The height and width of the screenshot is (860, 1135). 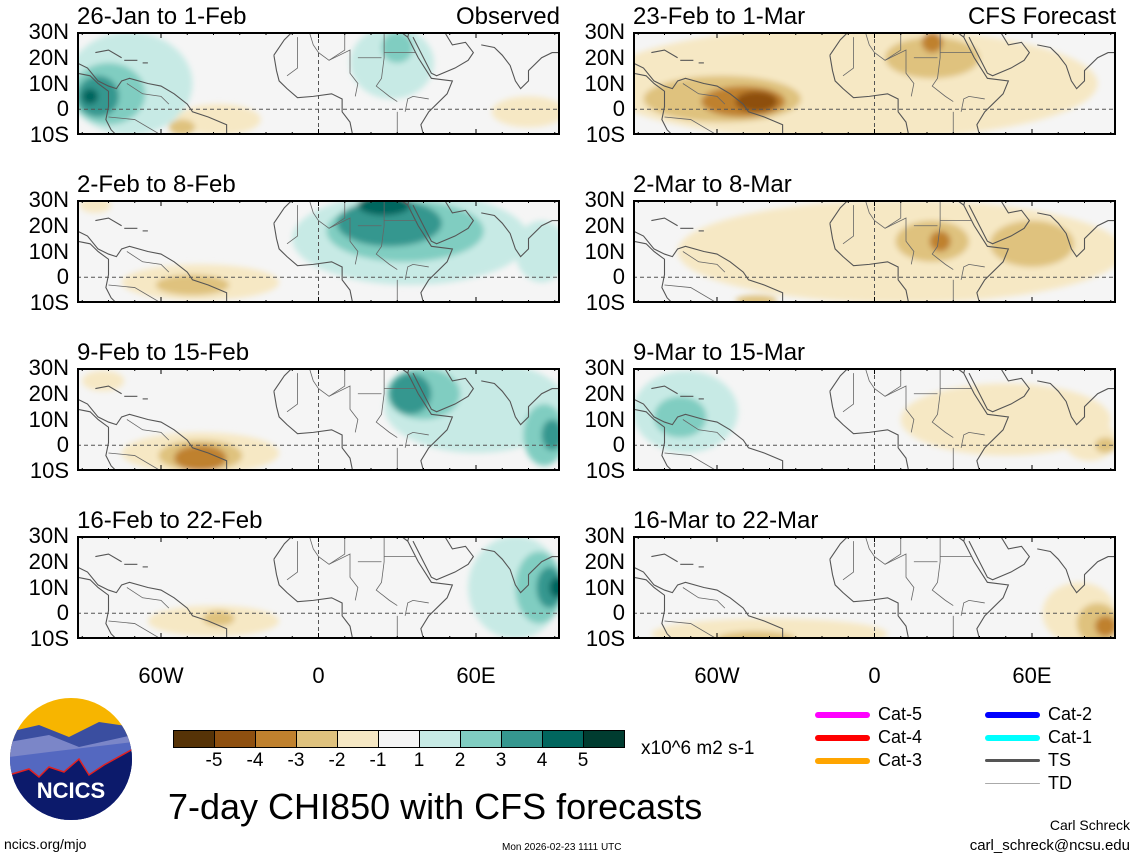 I want to click on lon-tick-label: 60W, so click(x=161, y=675).